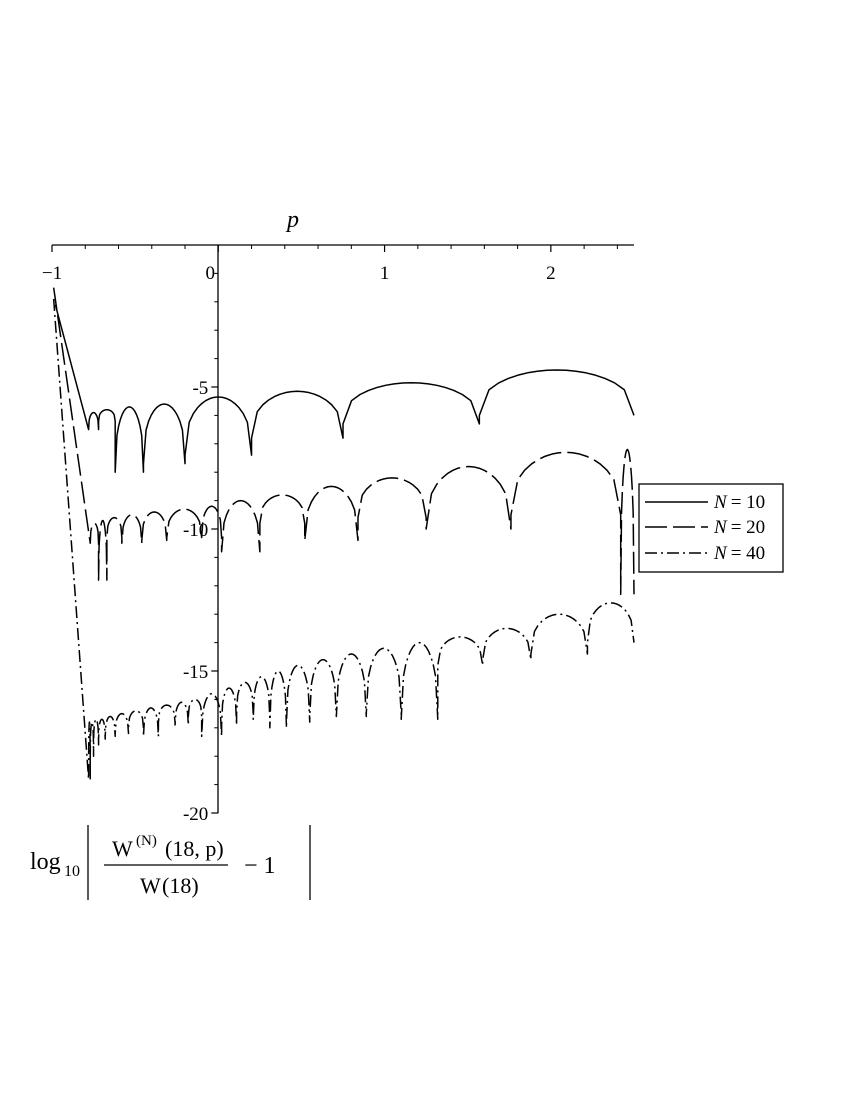  What do you see at coordinates (122, 848) in the screenshot?
I see `y-axis-title-num-w: W` at bounding box center [122, 848].